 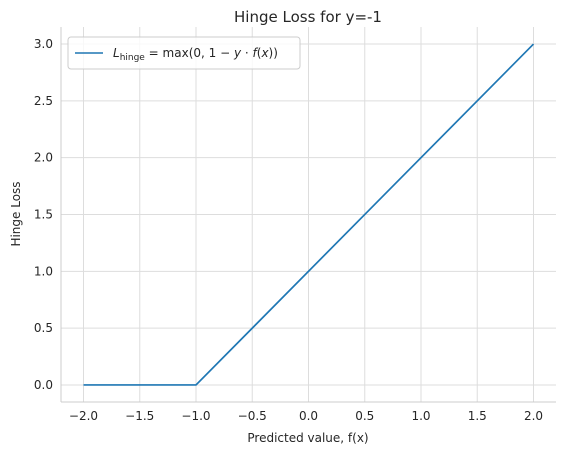 I want to click on y-axis-label: Hinge Loss, so click(x=16, y=213).